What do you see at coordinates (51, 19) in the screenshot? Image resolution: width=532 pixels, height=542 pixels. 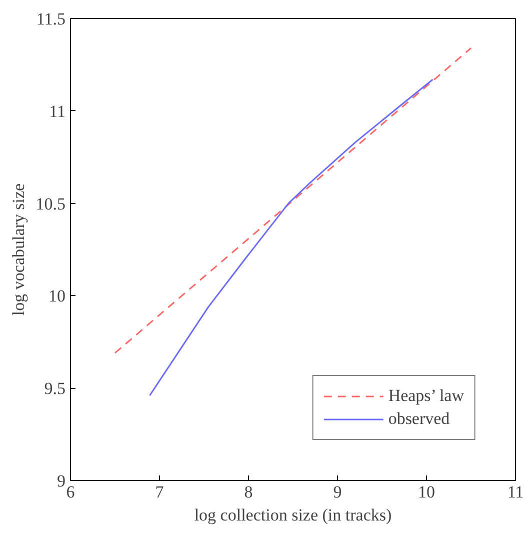 I see `y-tick-label: 11.5` at bounding box center [51, 19].